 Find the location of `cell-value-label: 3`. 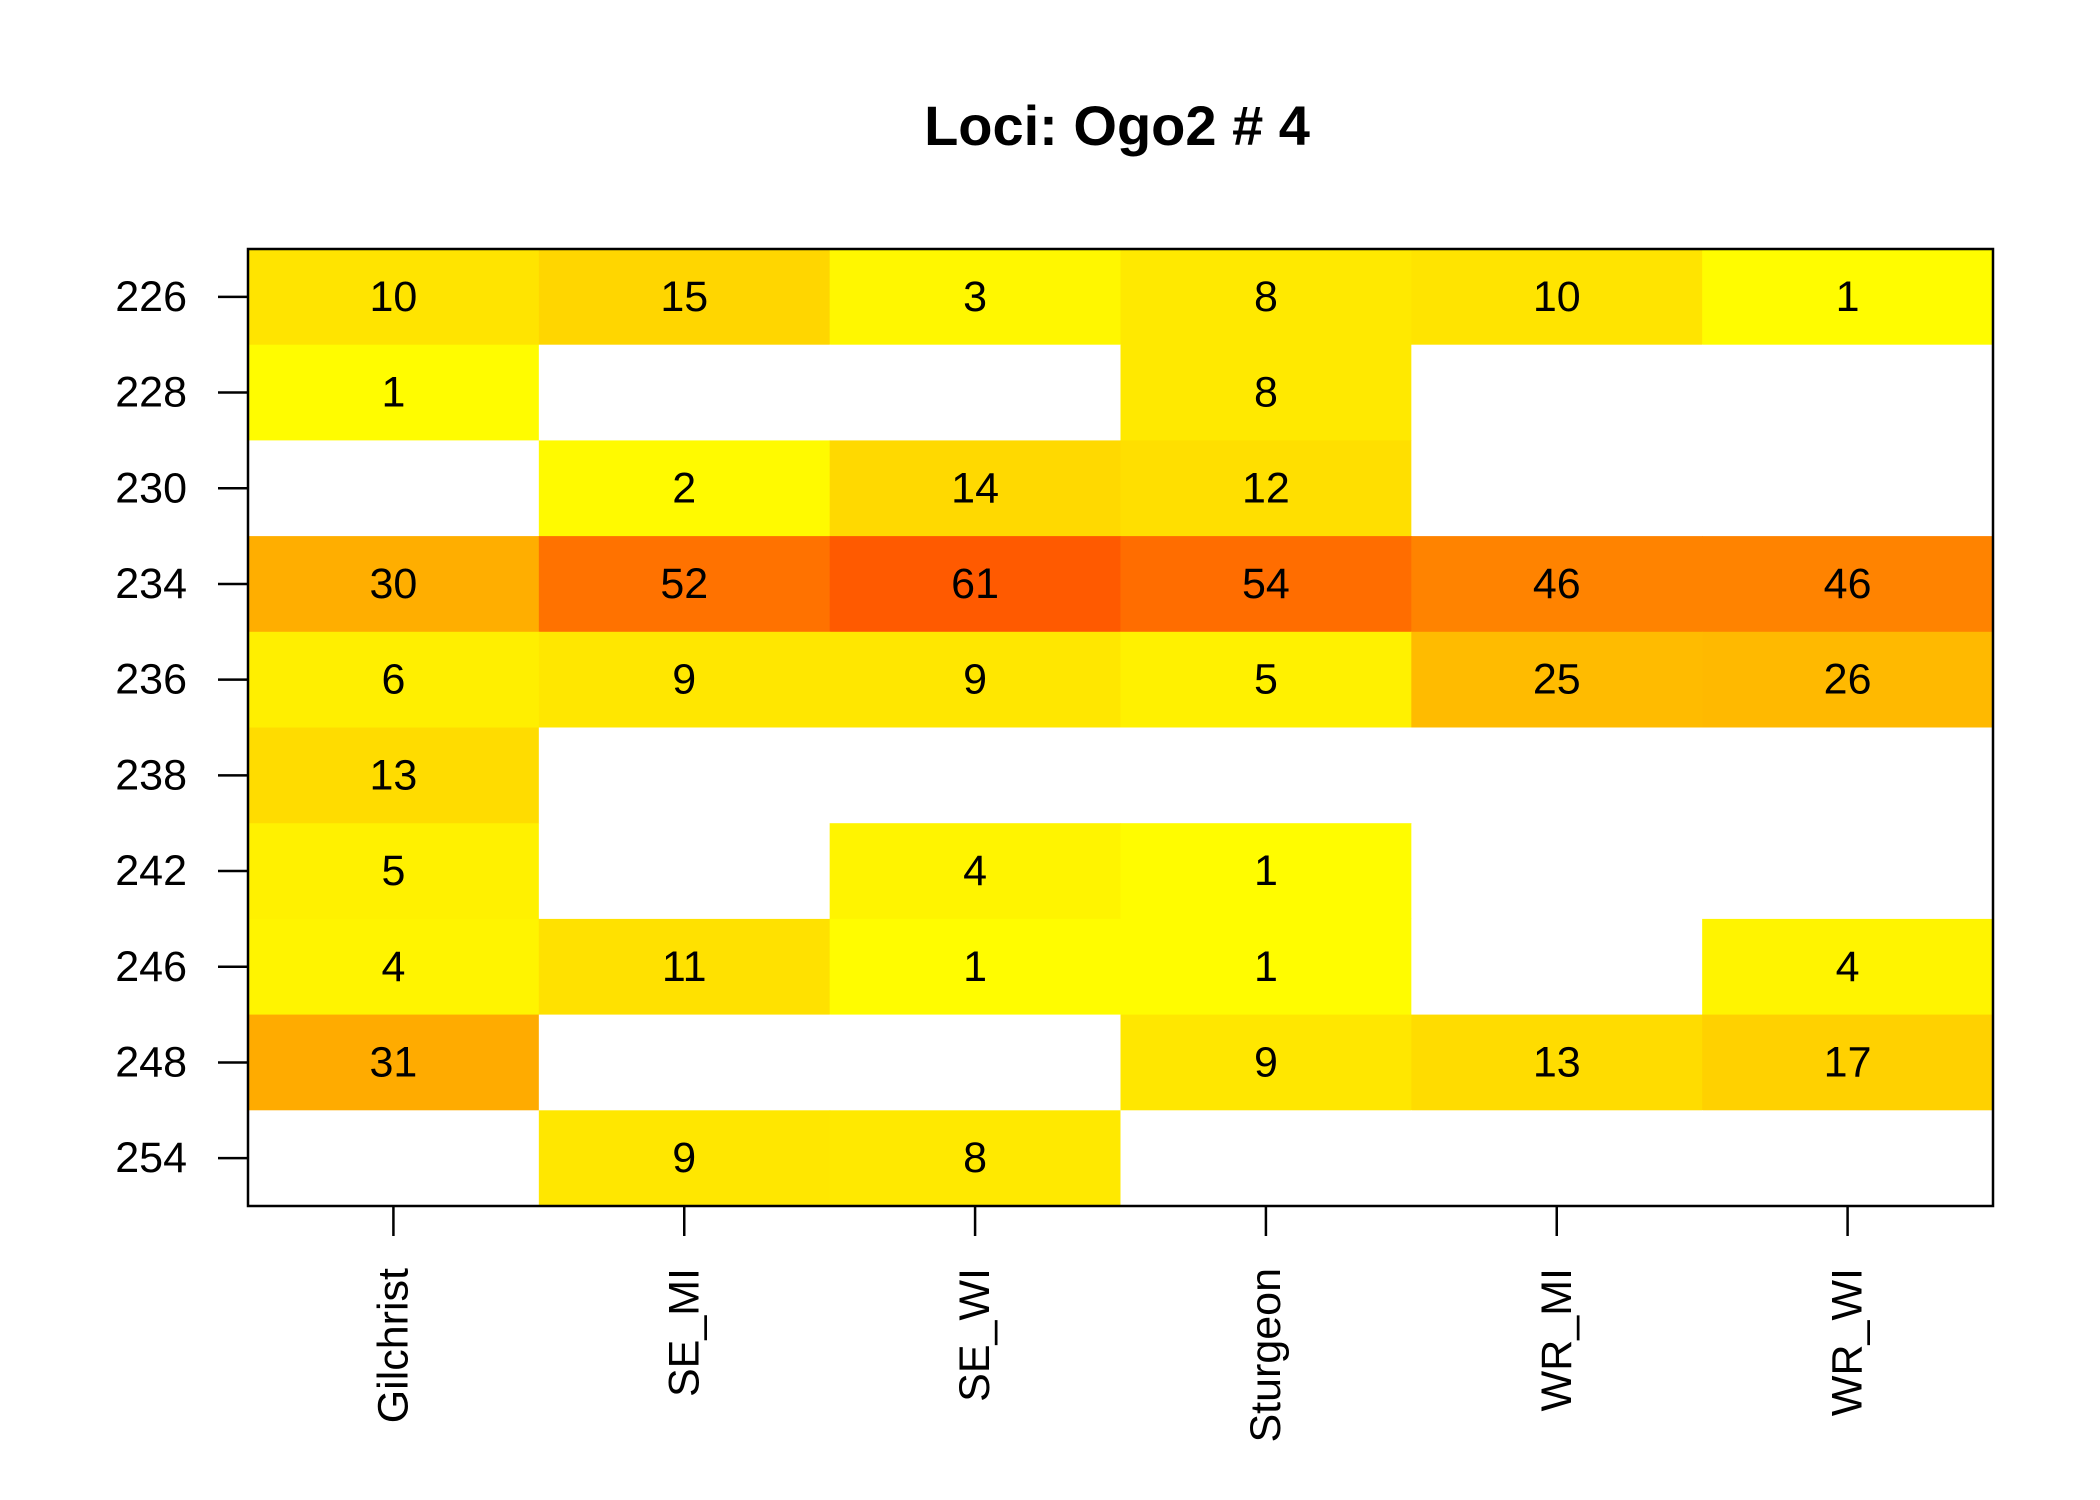

cell-value-label: 3 is located at coordinates (975, 297).